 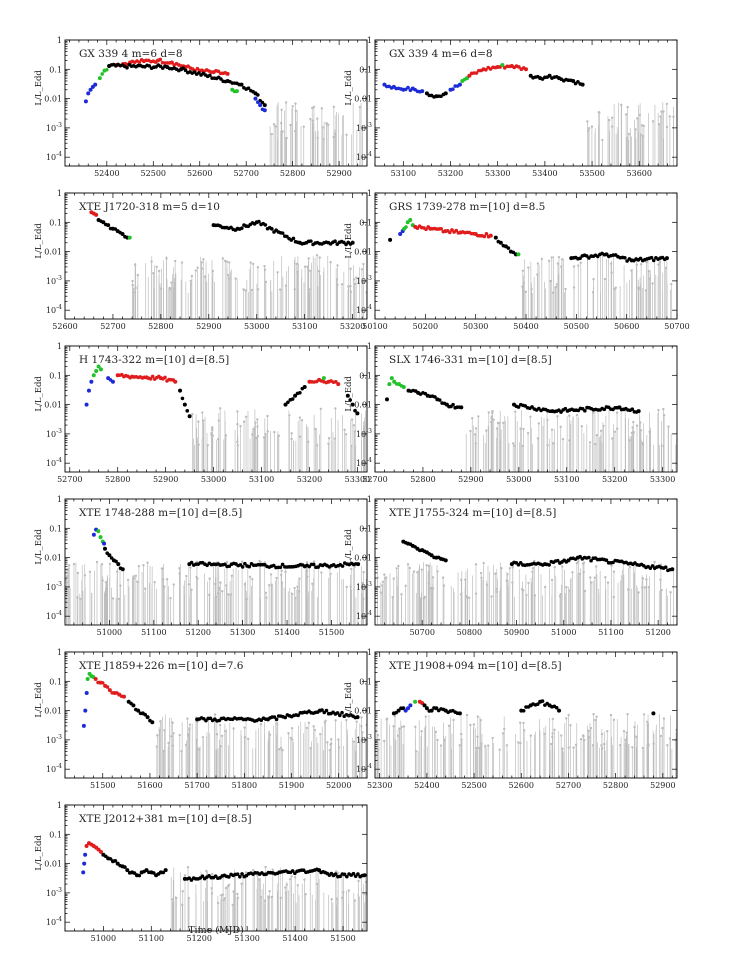 I want to click on x-tick-label: 50700, so click(x=421, y=632).